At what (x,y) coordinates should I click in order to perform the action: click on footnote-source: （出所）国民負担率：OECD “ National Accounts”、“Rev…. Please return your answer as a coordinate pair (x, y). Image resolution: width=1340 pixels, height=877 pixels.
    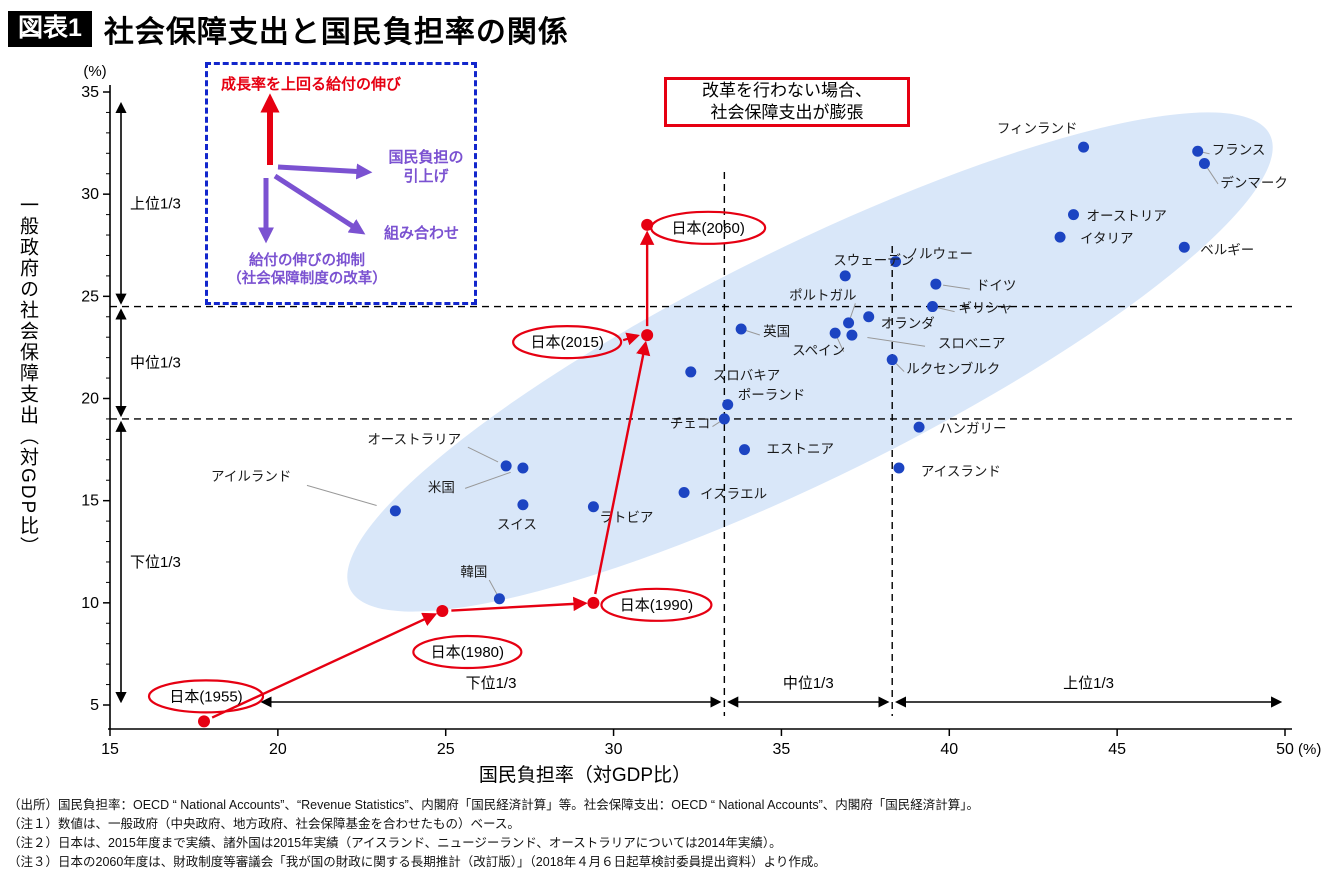
    Looking at the image, I should click on (493, 805).